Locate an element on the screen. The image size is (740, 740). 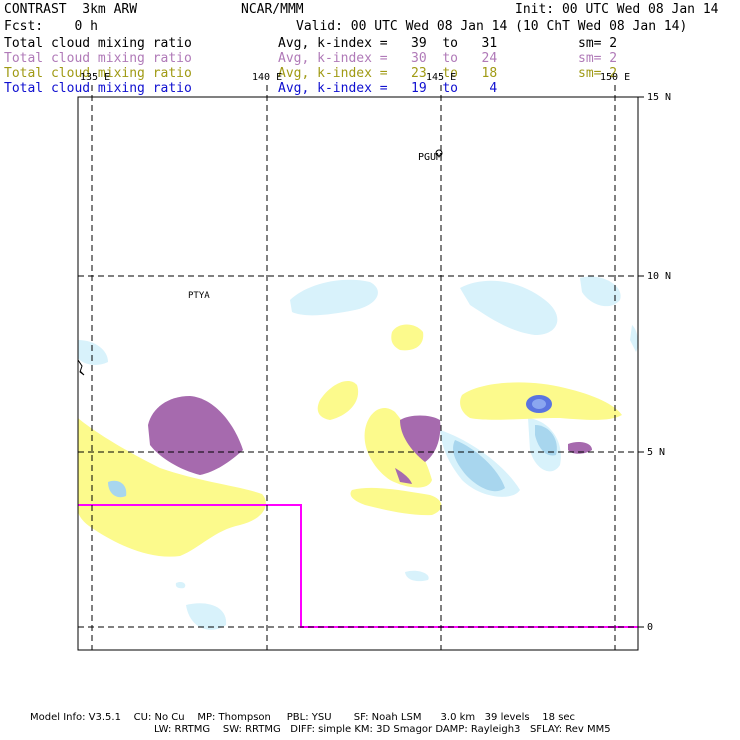
init-time: Init: 00 UTC Wed 08 Jan 14 is located at coordinates (617, 9).